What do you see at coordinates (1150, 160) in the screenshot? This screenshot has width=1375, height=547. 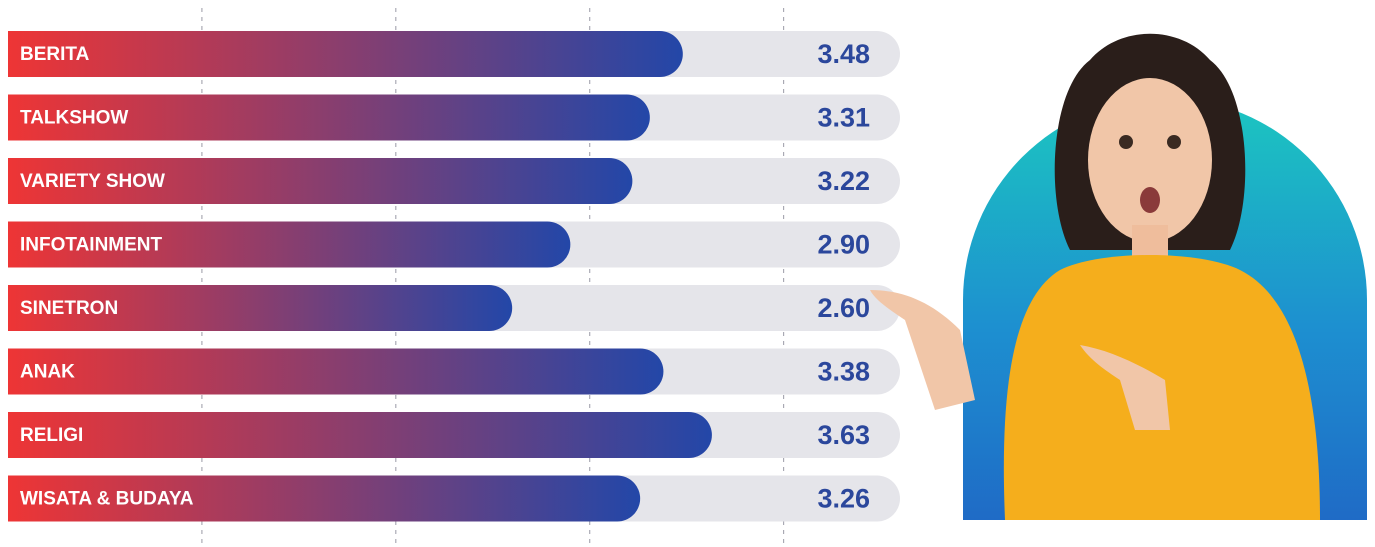 I see `face` at bounding box center [1150, 160].